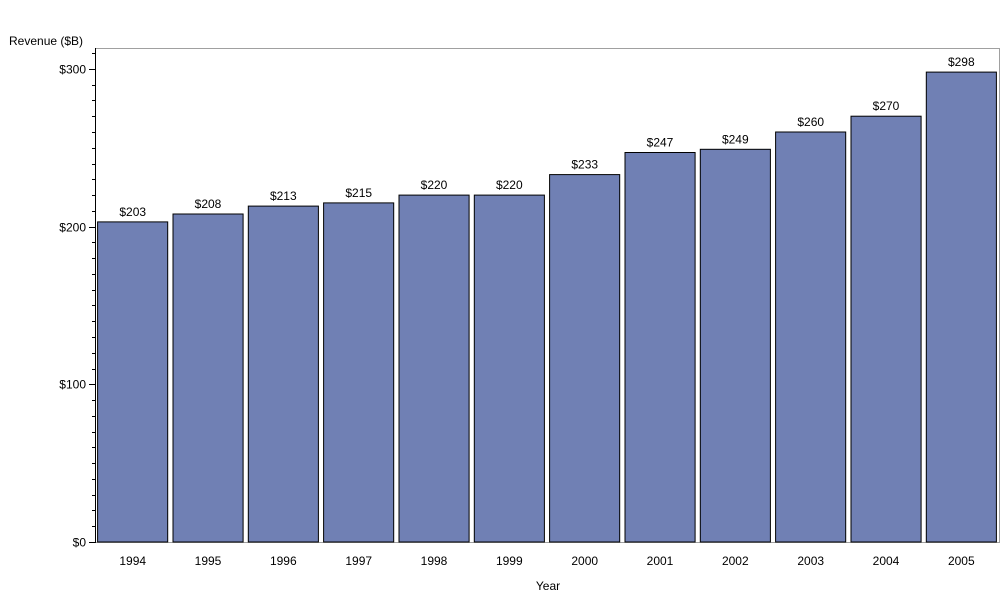  I want to click on data-label-2003: $260, so click(810, 122).